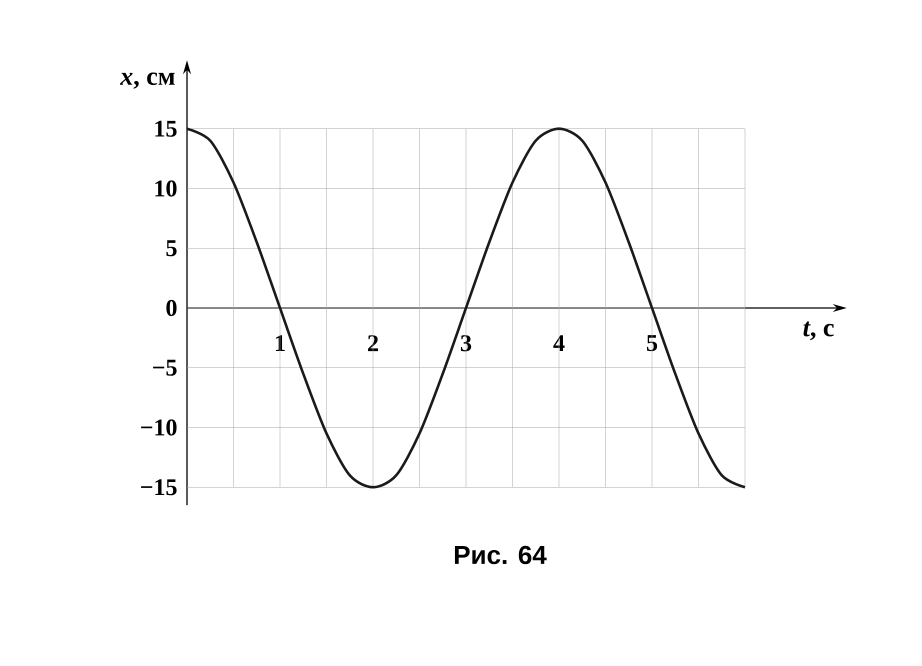 This screenshot has height=666, width=922. Describe the element at coordinates (159, 487) in the screenshot. I see `y-tick-label: −15` at that location.